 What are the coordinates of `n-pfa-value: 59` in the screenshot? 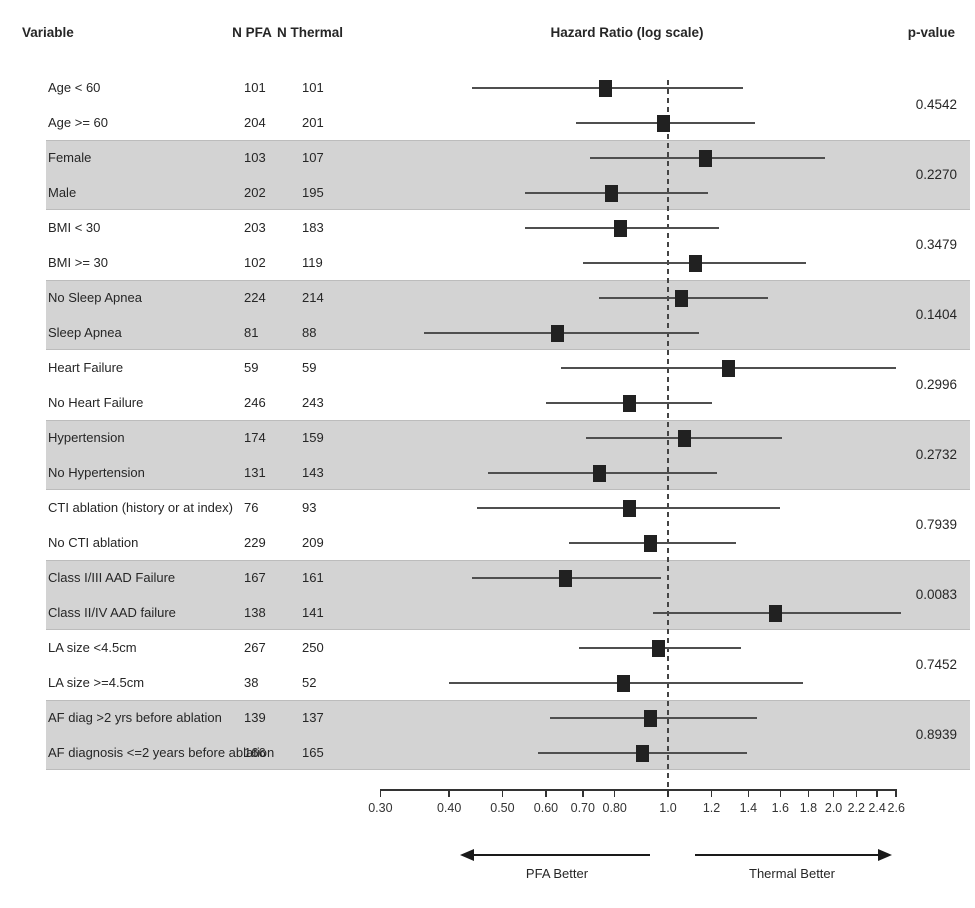 It's located at (251, 367).